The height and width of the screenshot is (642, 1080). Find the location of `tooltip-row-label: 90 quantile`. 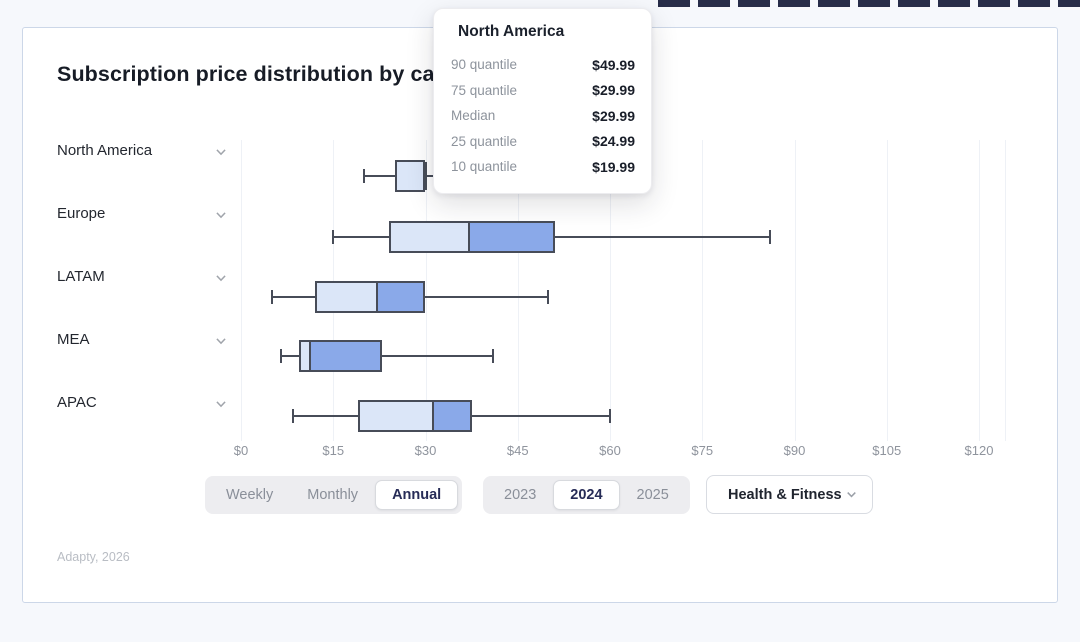

tooltip-row-label: 90 quantile is located at coordinates (484, 65).